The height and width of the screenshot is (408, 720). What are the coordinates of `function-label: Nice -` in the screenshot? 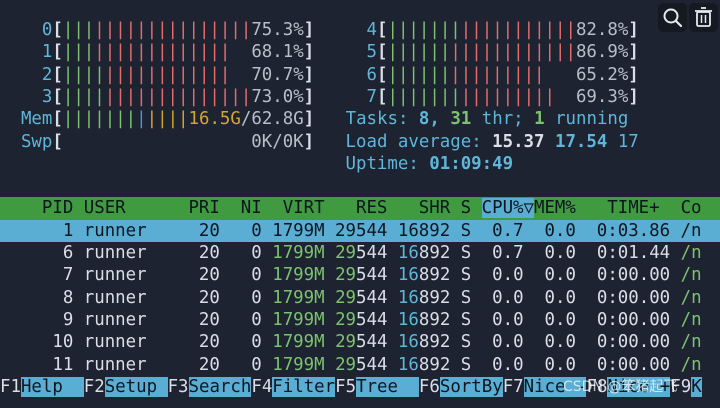 It's located at (555, 386).